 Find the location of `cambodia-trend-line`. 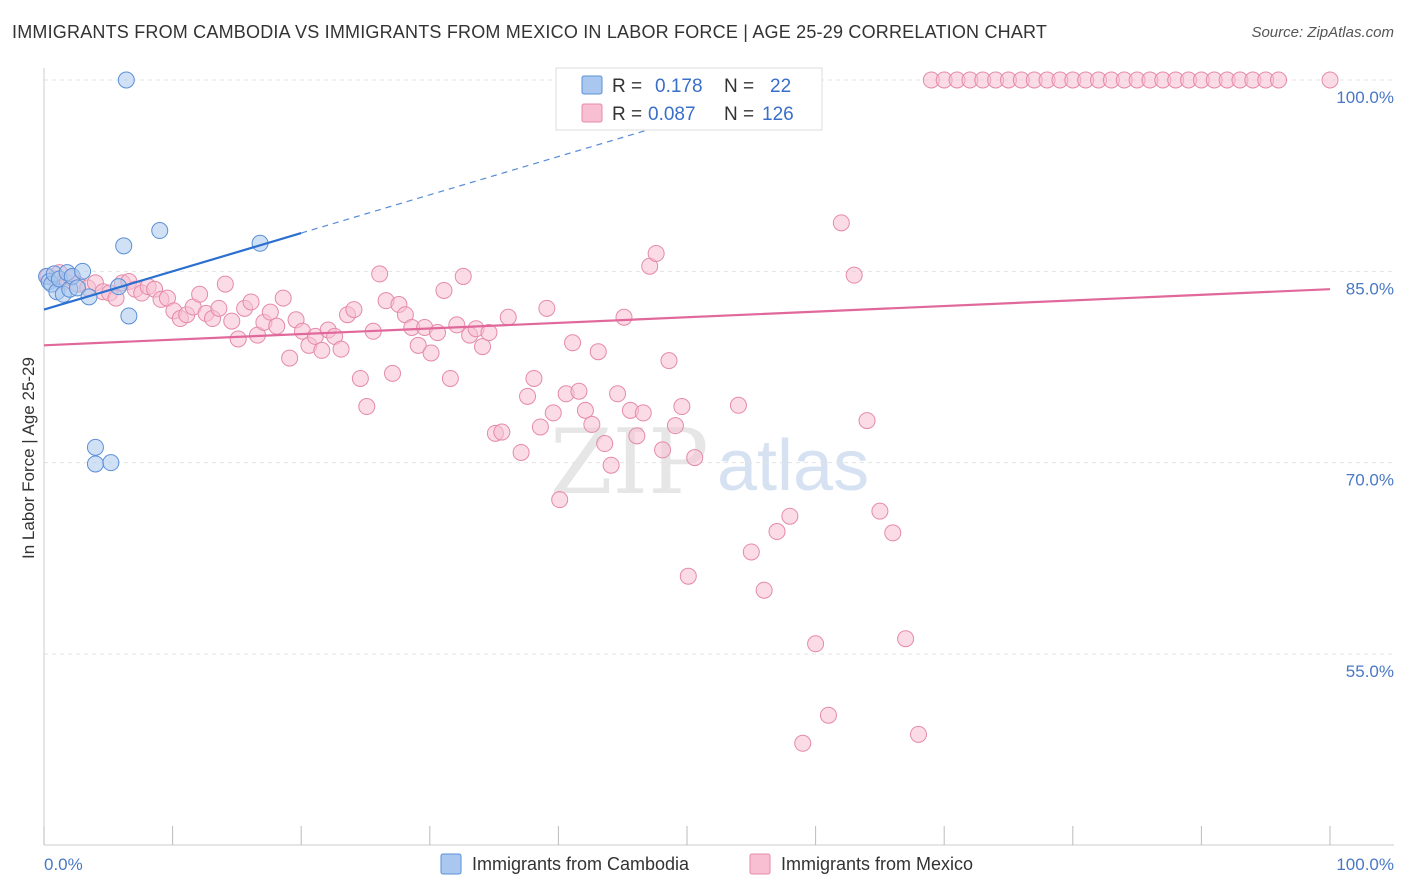

cambodia-trend-line is located at coordinates (172, 271).